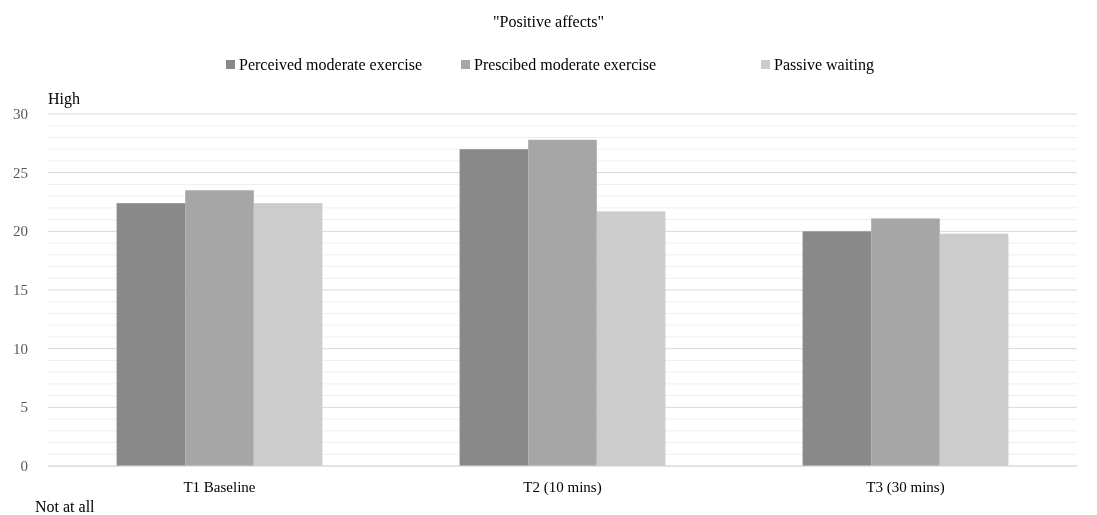  Describe the element at coordinates (20, 172) in the screenshot. I see `y-tick-label: 25` at that location.